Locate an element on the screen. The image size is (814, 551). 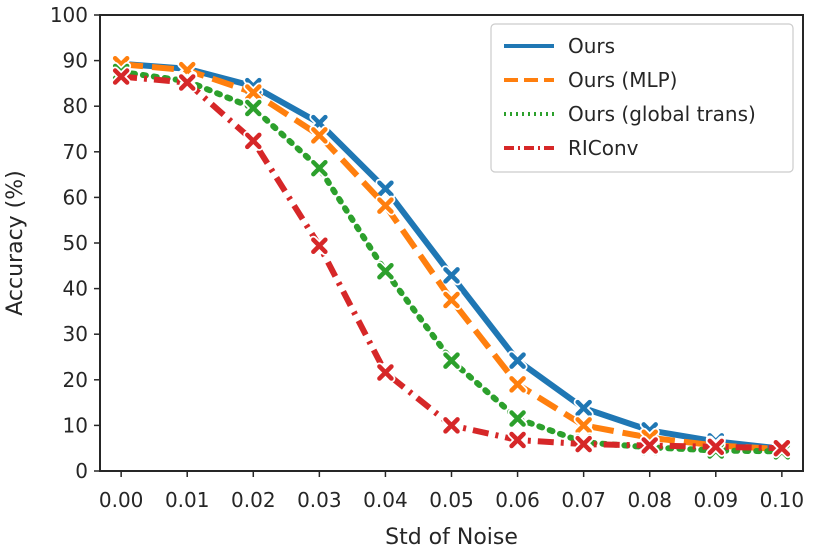
x-tick-label: 0.00 is located at coordinates (121, 500).